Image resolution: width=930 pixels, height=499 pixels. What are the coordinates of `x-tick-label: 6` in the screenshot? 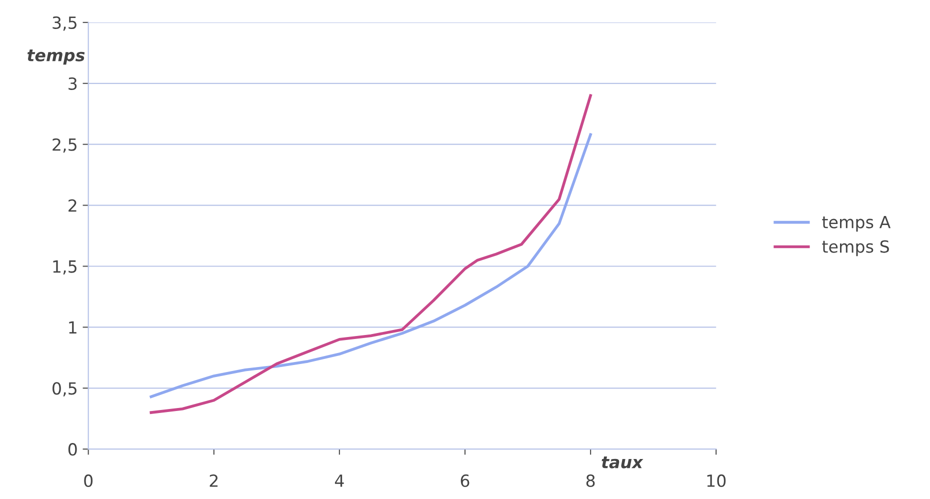 It's located at (465, 480).